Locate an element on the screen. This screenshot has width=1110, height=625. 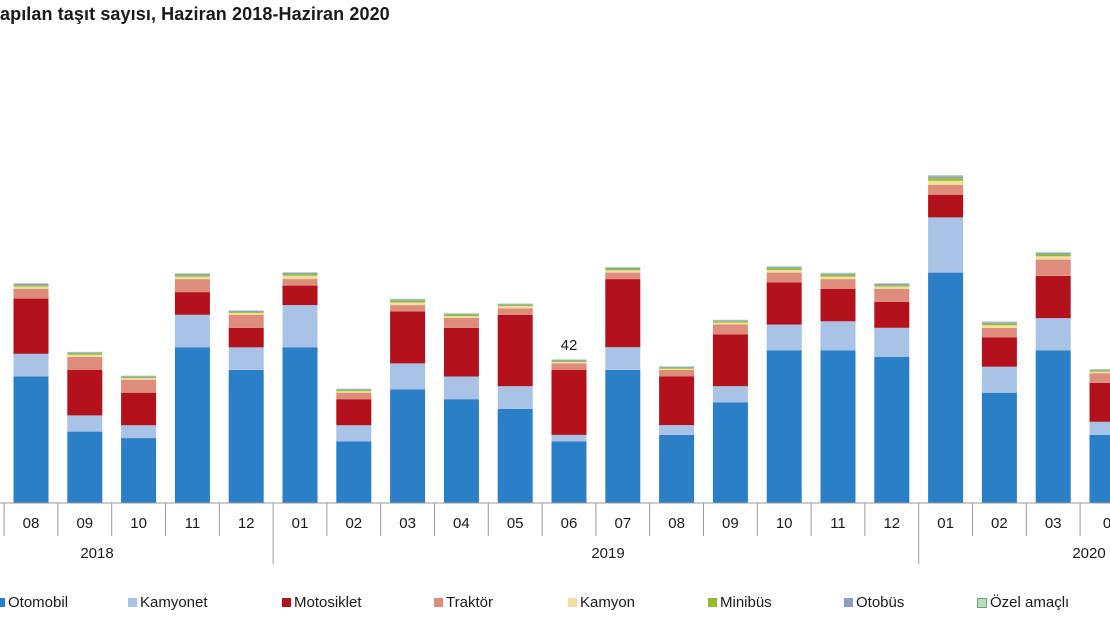
legend-item: Motosiklet is located at coordinates (322, 602).